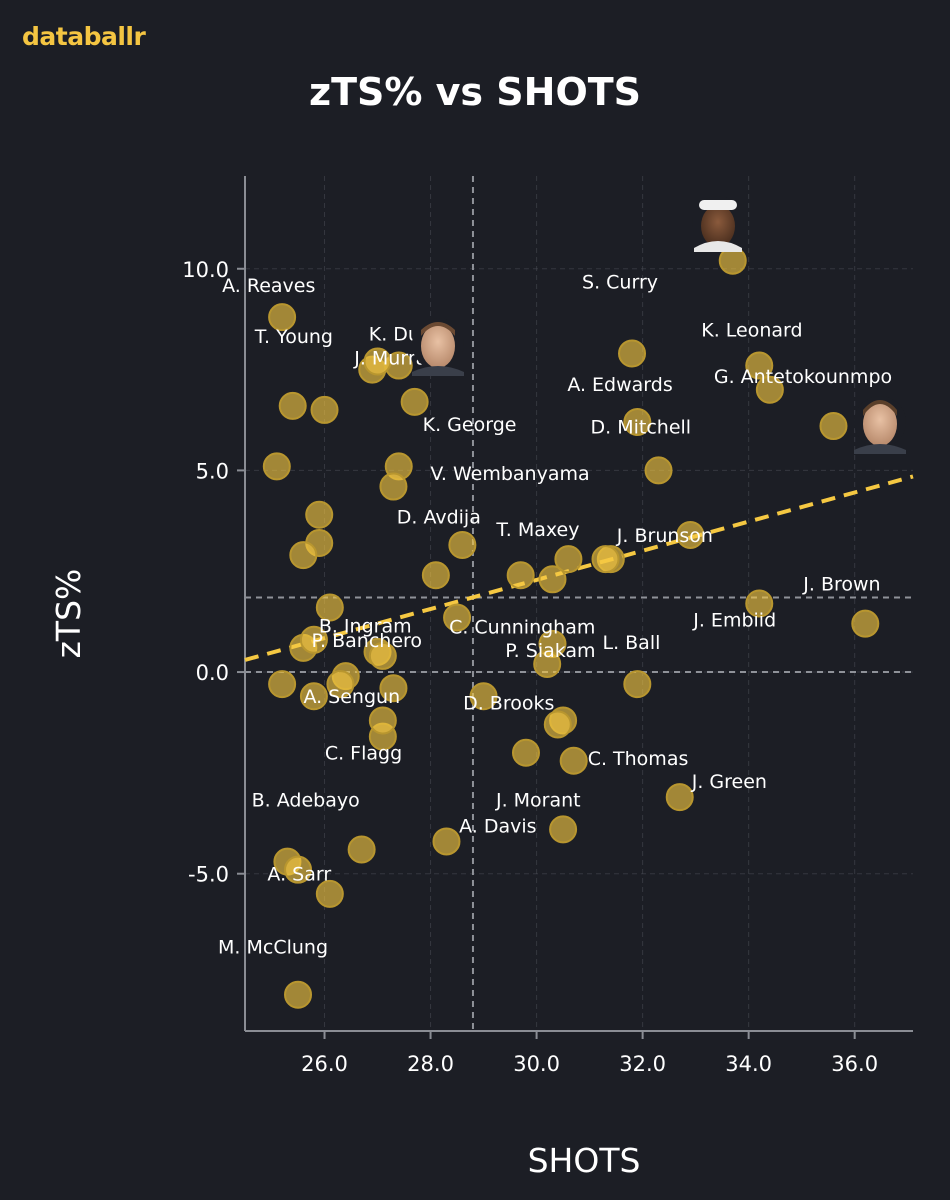  What do you see at coordinates (536, 1064) in the screenshot?
I see `x-tick-label: 30.0` at bounding box center [536, 1064].